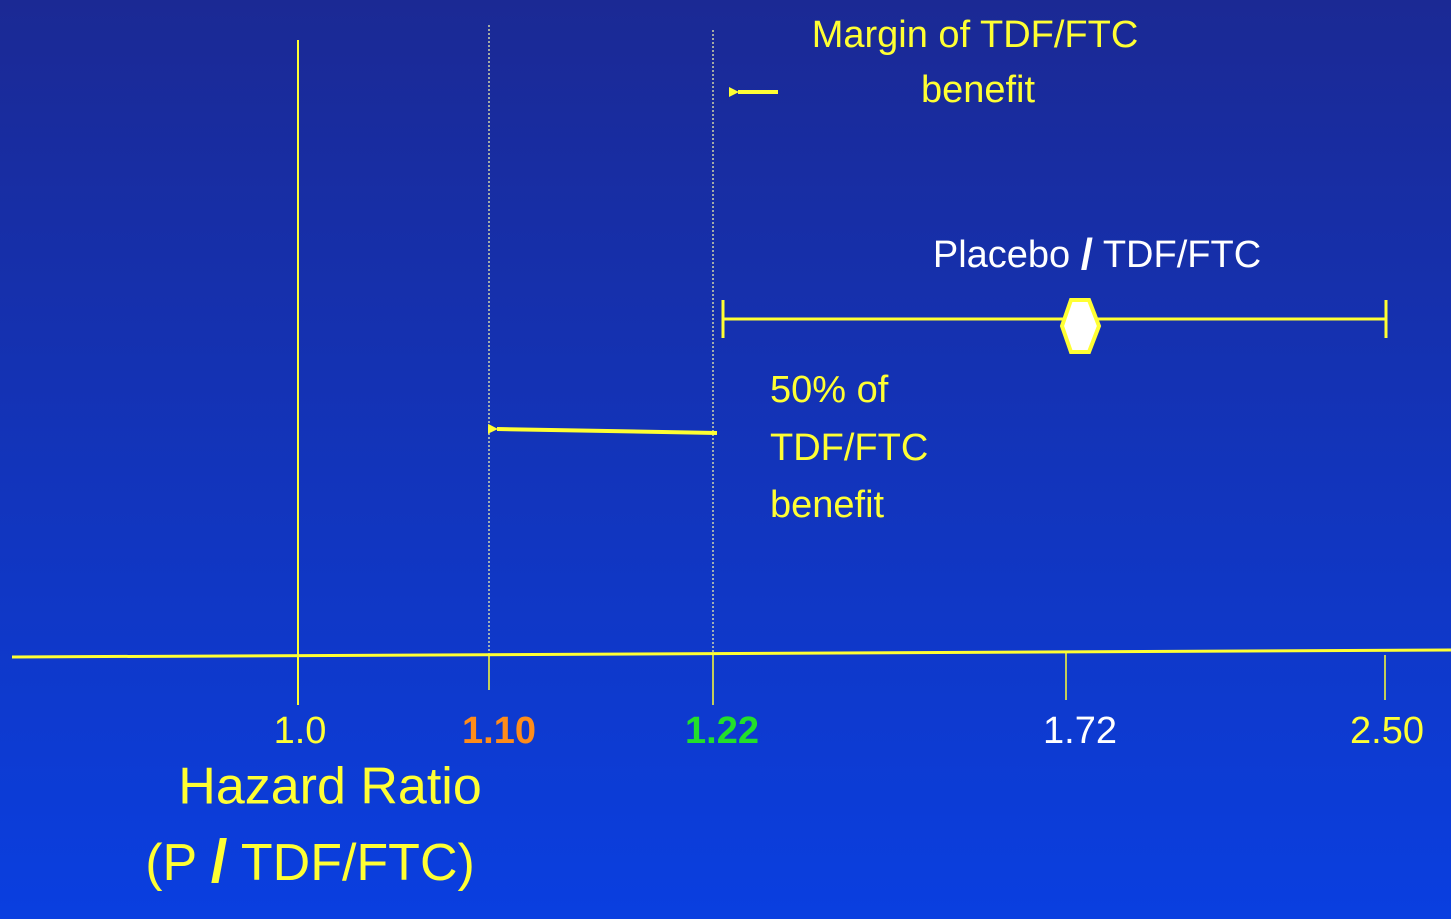 The image size is (1451, 919). Describe the element at coordinates (849, 731) in the screenshot. I see `tick-labels: 1.0 1.10 1.22 1.72 2.50` at that location.